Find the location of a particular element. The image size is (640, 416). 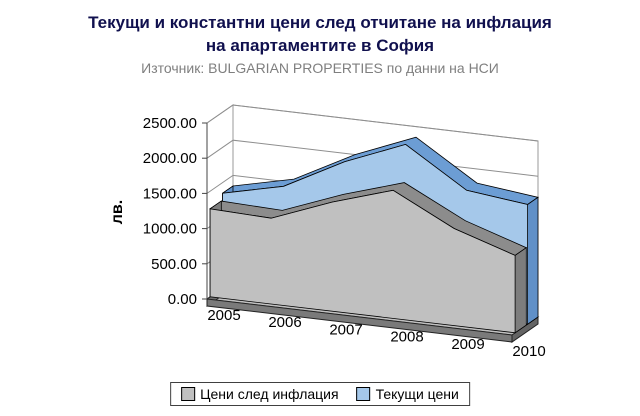

legend-entry-constant-prices: Цени след инфлация is located at coordinates (260, 394).